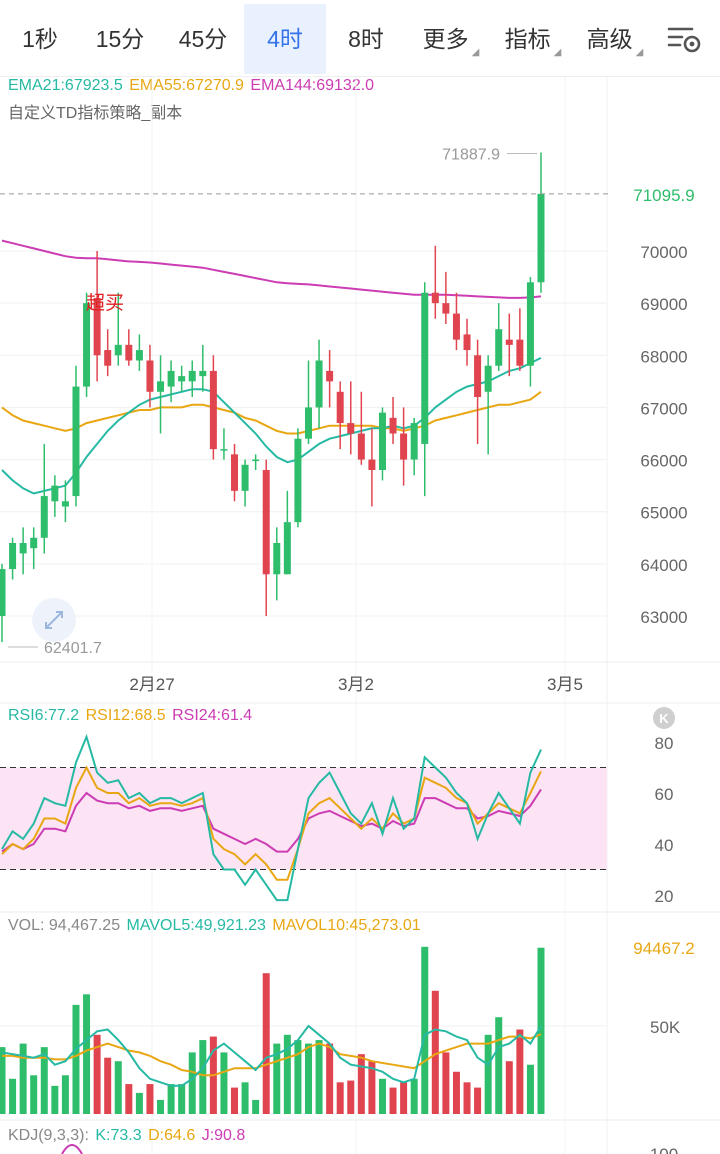  What do you see at coordinates (203, 39) in the screenshot?
I see `tab-2: 45分` at bounding box center [203, 39].